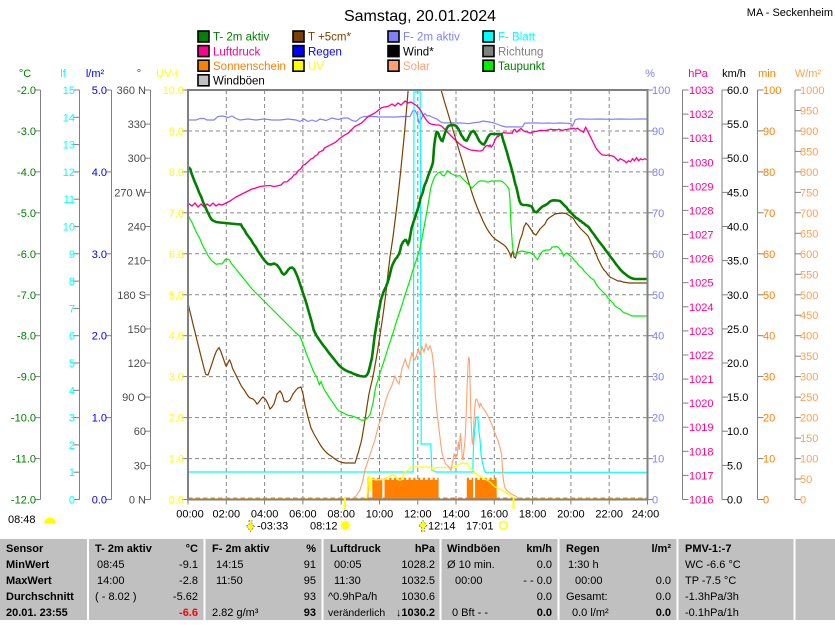  Describe the element at coordinates (23, 501) in the screenshot. I see `svg-text: -12.0` at that location.